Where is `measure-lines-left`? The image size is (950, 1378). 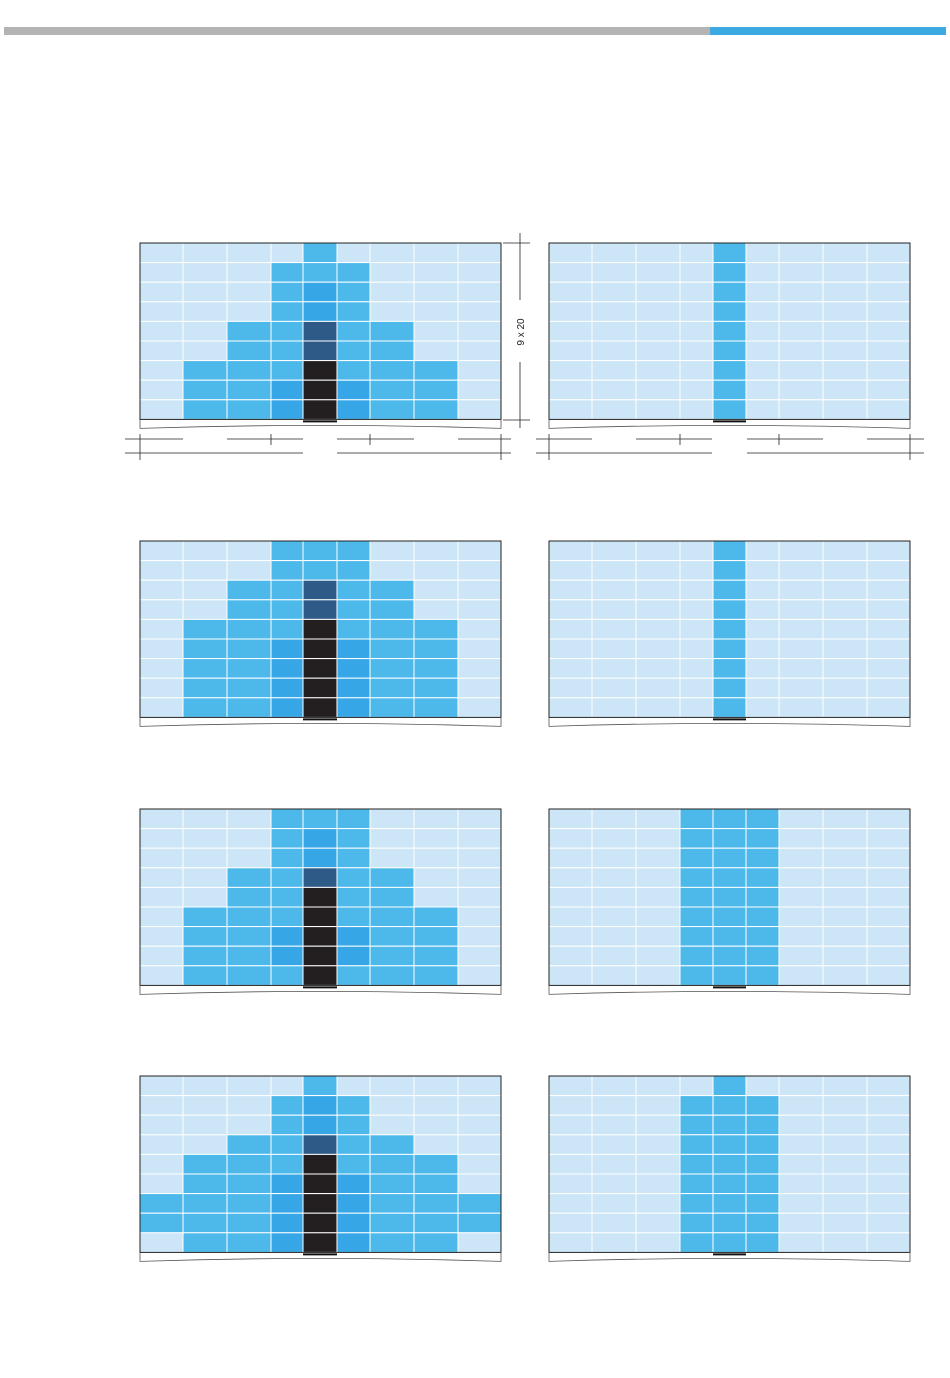
measure-lines-left is located at coordinates (318, 447).